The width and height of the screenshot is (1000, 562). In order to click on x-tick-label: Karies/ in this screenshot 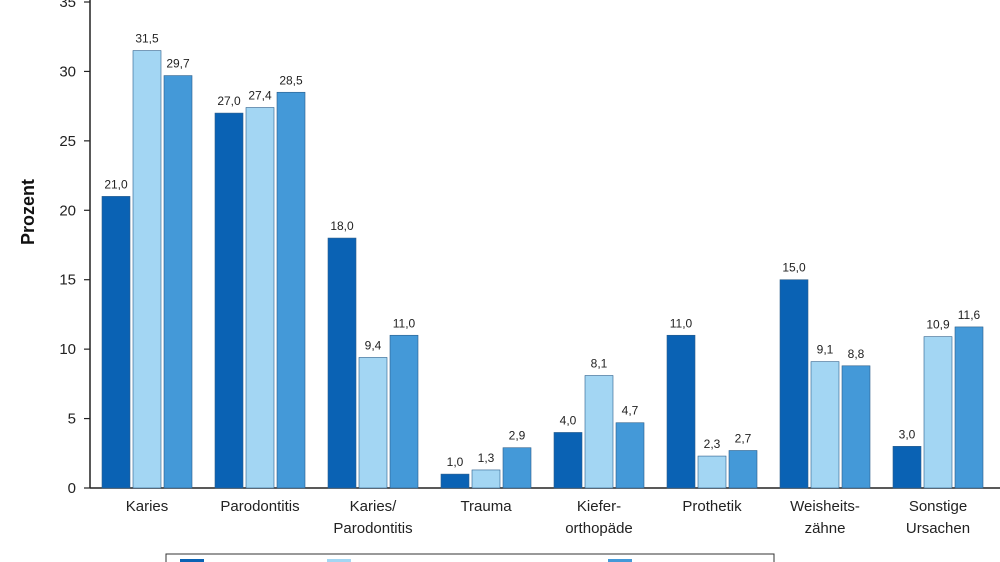, I will do `click(374, 506)`.